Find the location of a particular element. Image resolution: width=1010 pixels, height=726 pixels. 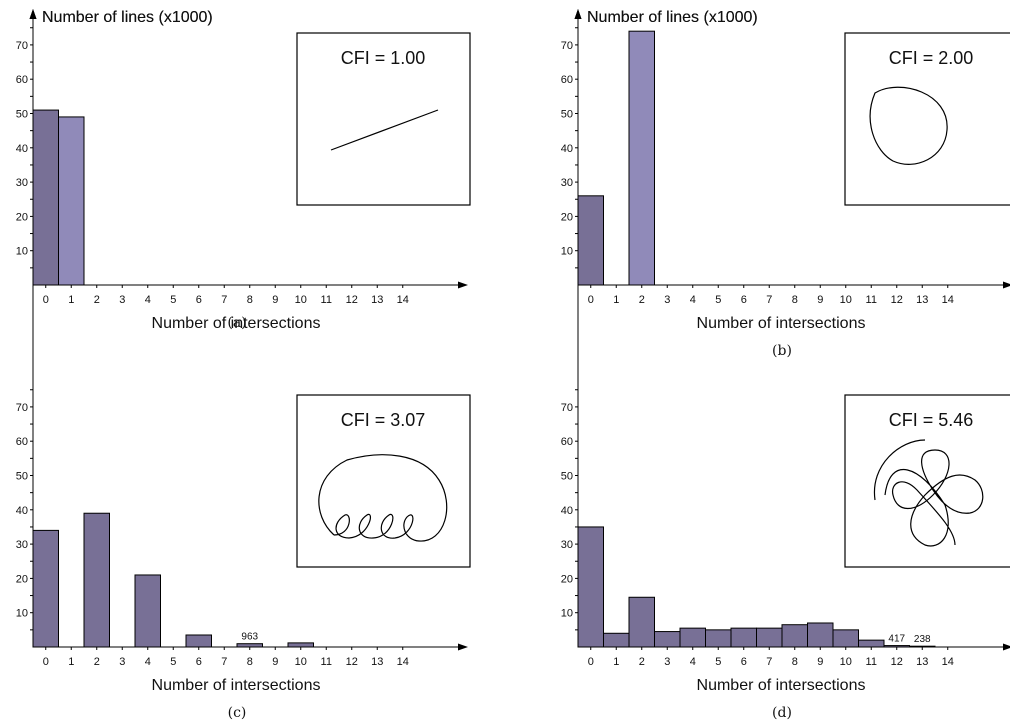

inset-box: CFI = 3.07 is located at coordinates (383, 481).